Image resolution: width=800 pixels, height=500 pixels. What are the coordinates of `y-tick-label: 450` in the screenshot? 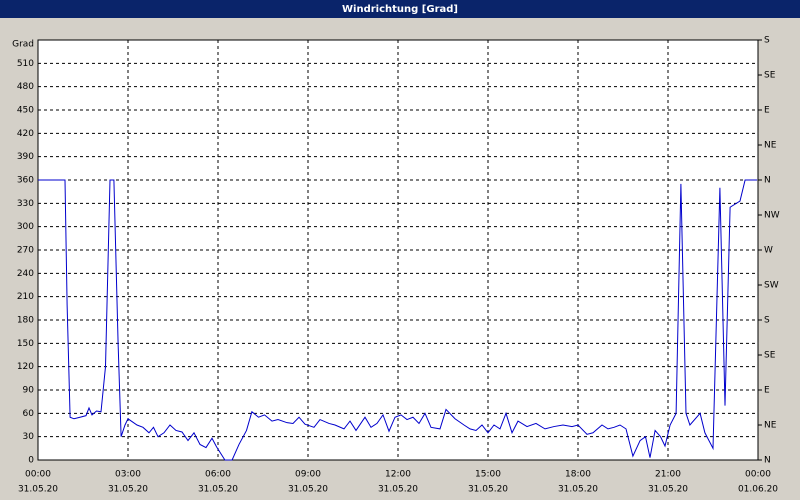 It's located at (25, 111).